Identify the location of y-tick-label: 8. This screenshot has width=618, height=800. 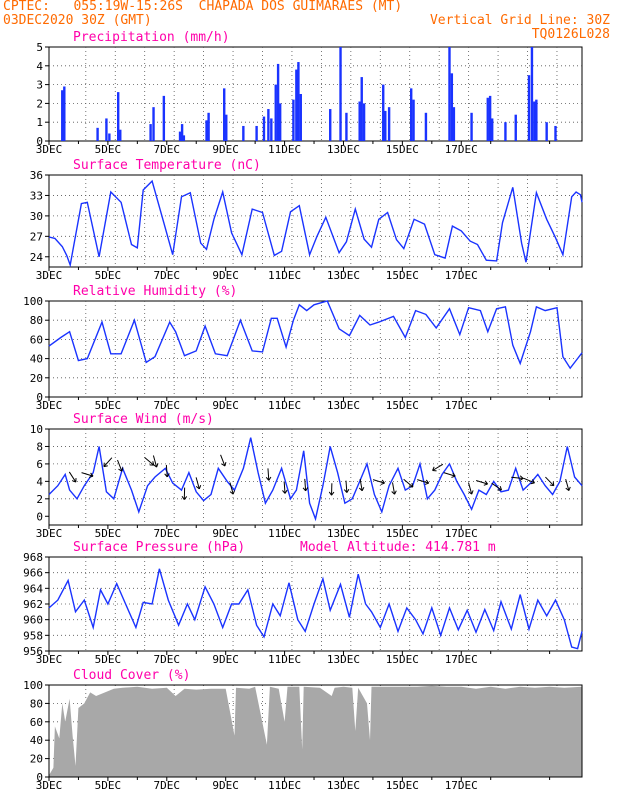
(39, 446).